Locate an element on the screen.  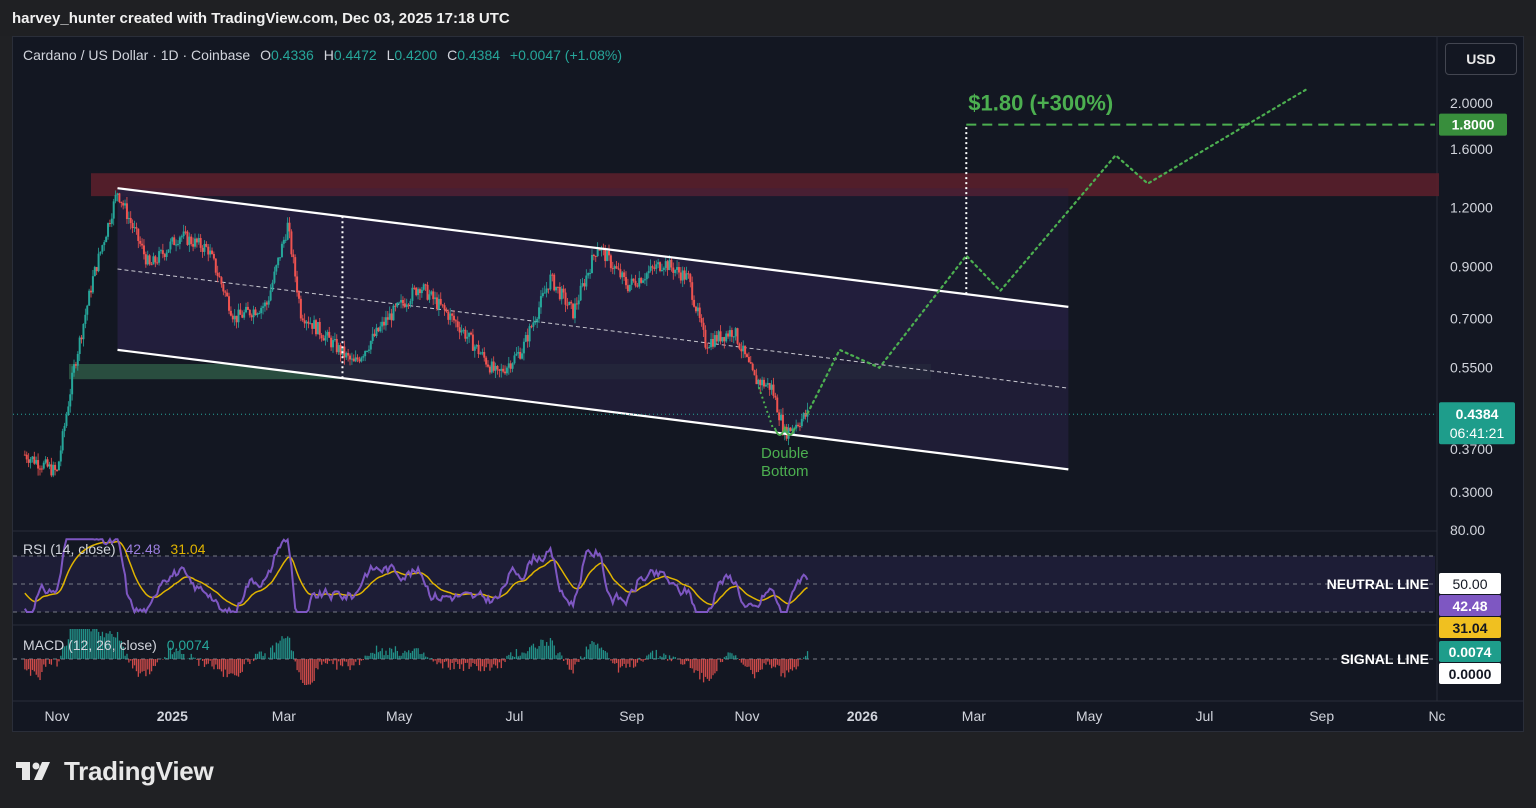
tradingview-logo: TradingView is located at coordinates (115, 771).